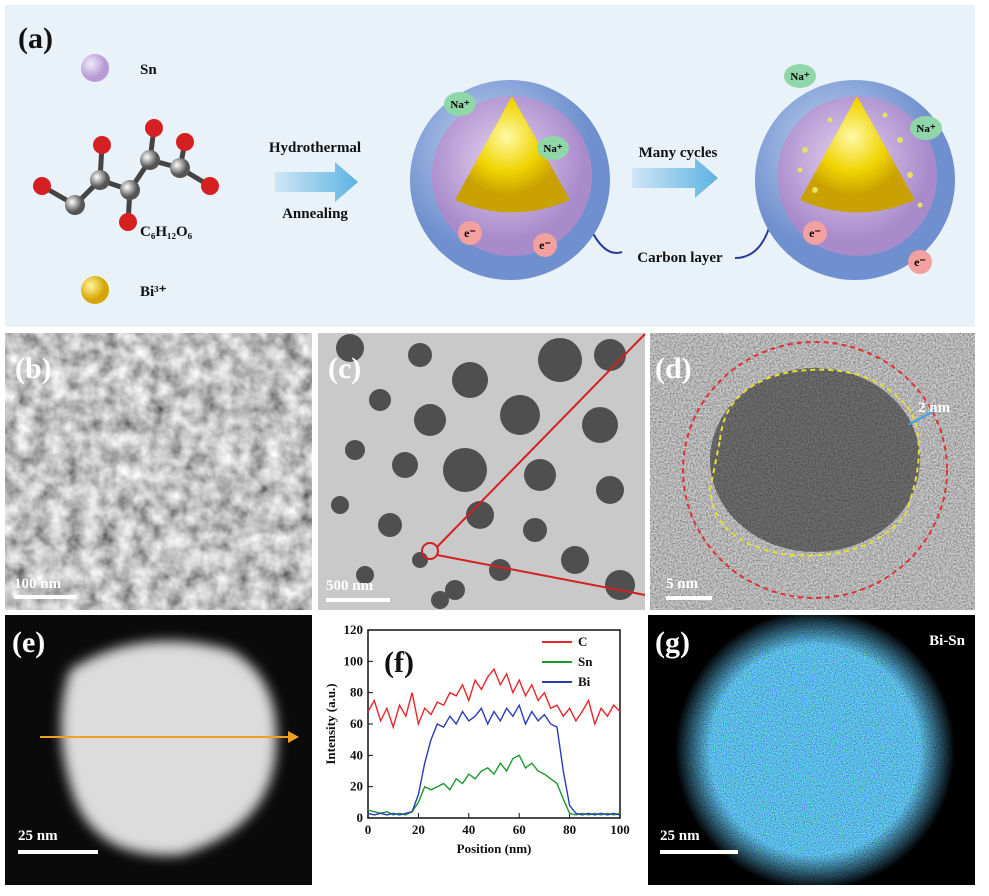 This screenshot has width=989, height=896. Describe the element at coordinates (922, 417) in the screenshot. I see `shell-arrow` at that location.